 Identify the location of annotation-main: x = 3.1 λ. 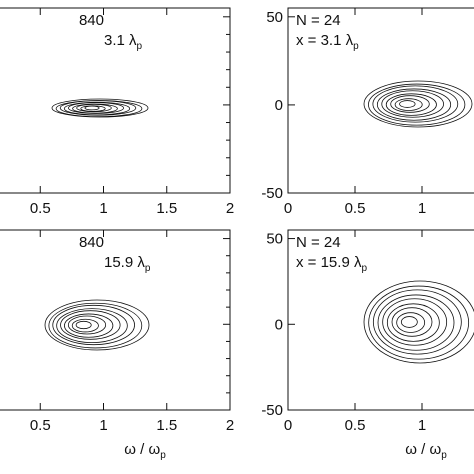
(325, 40).